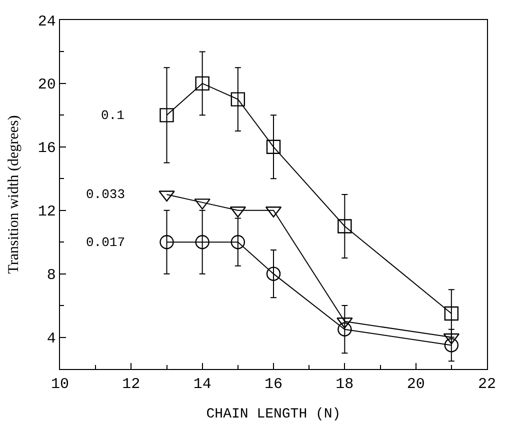  What do you see at coordinates (106, 242) in the screenshot?
I see `text: 0.017` at bounding box center [106, 242].